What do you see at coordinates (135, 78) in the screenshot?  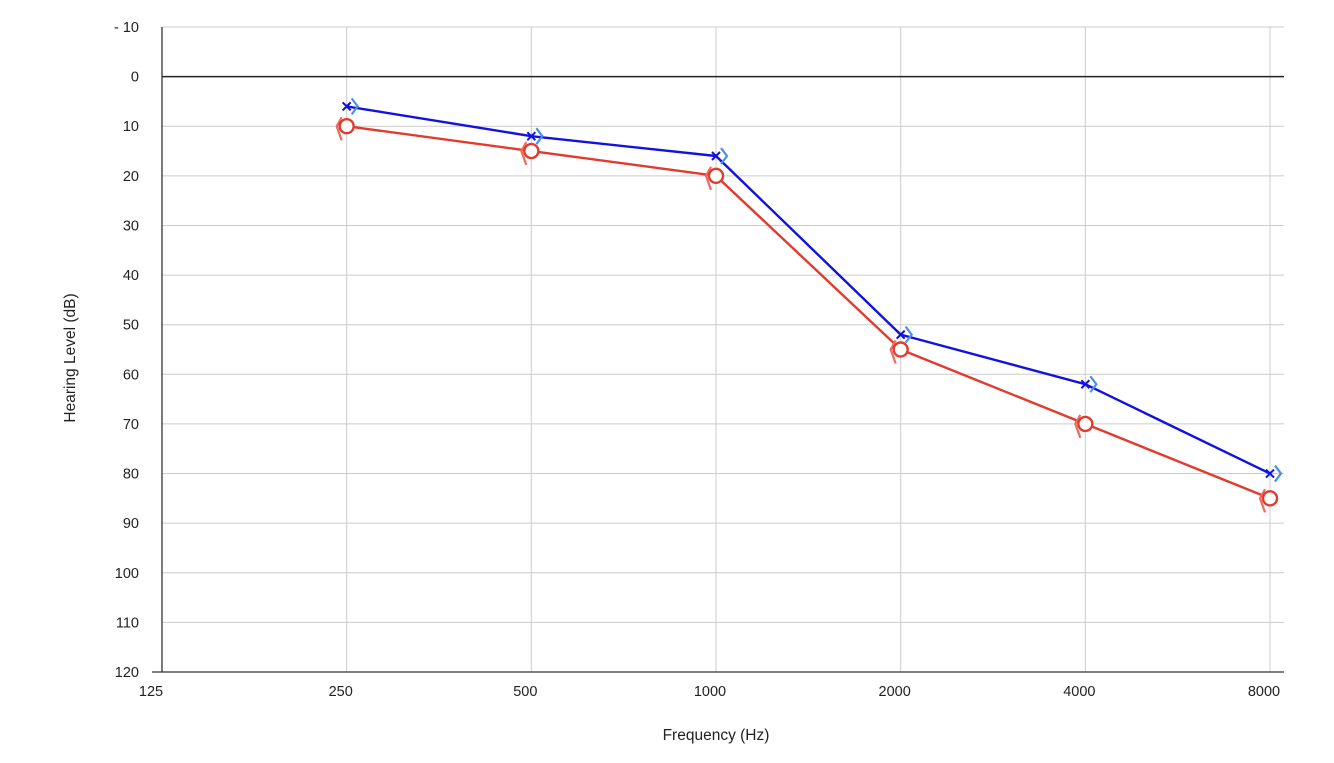 I see `y-tick-label: 0` at bounding box center [135, 78].